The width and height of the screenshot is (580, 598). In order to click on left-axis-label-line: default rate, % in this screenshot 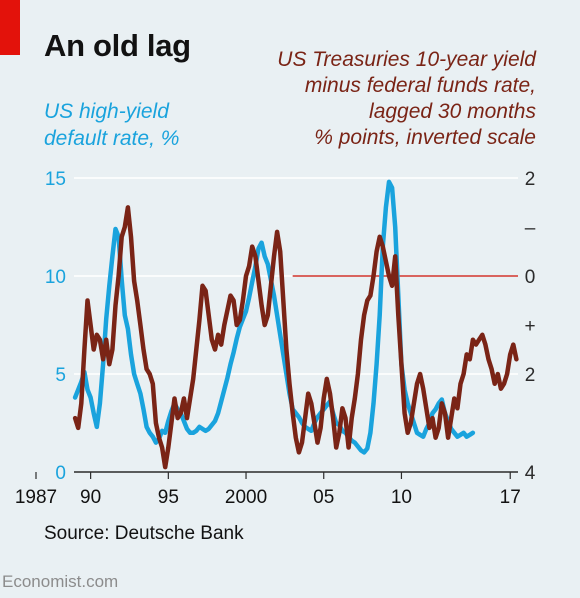, I will do `click(112, 138)`.